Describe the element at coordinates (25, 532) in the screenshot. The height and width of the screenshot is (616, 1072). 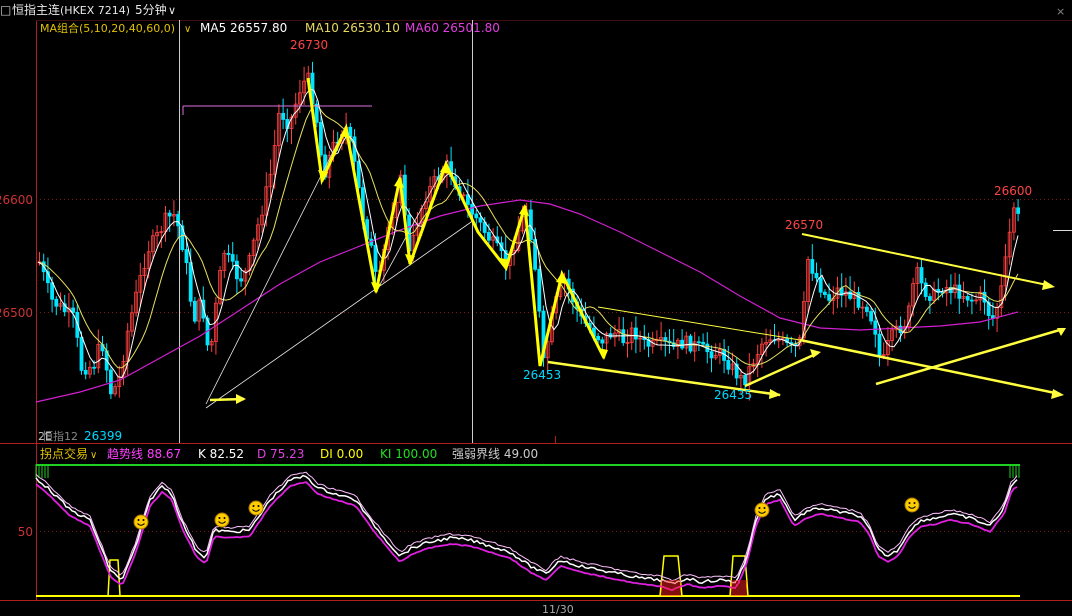
I see `sub-ytick-50: 50` at that location.